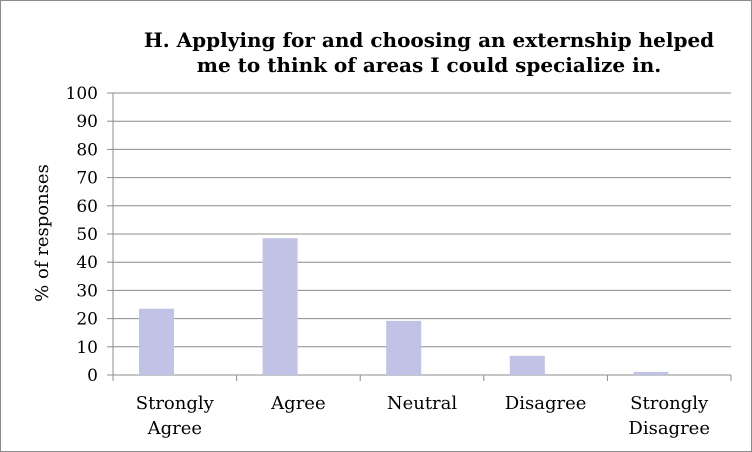 The height and width of the screenshot is (452, 752). Describe the element at coordinates (422, 403) in the screenshot. I see `x-category-label: Neutral` at that location.